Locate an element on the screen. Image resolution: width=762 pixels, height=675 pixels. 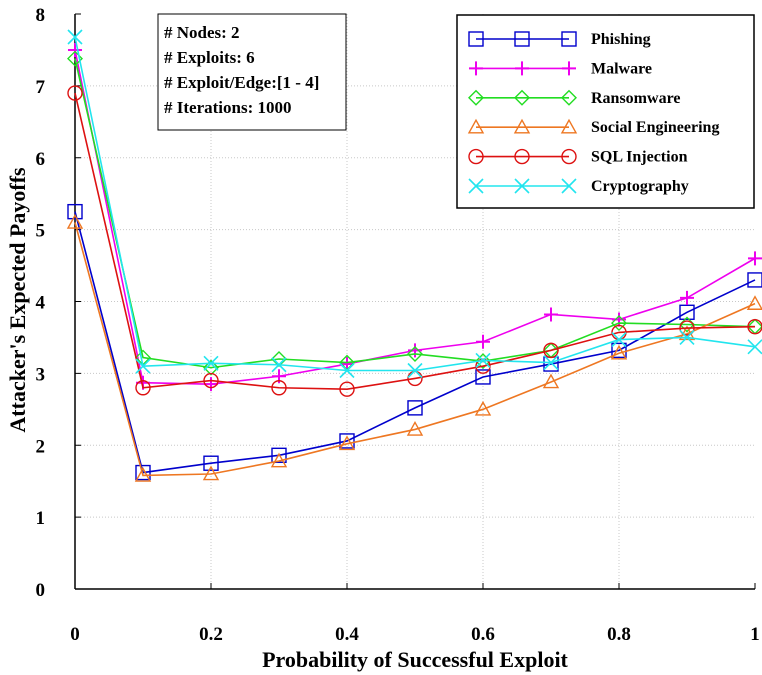
x-tick-label: 0.6 is located at coordinates (483, 634).